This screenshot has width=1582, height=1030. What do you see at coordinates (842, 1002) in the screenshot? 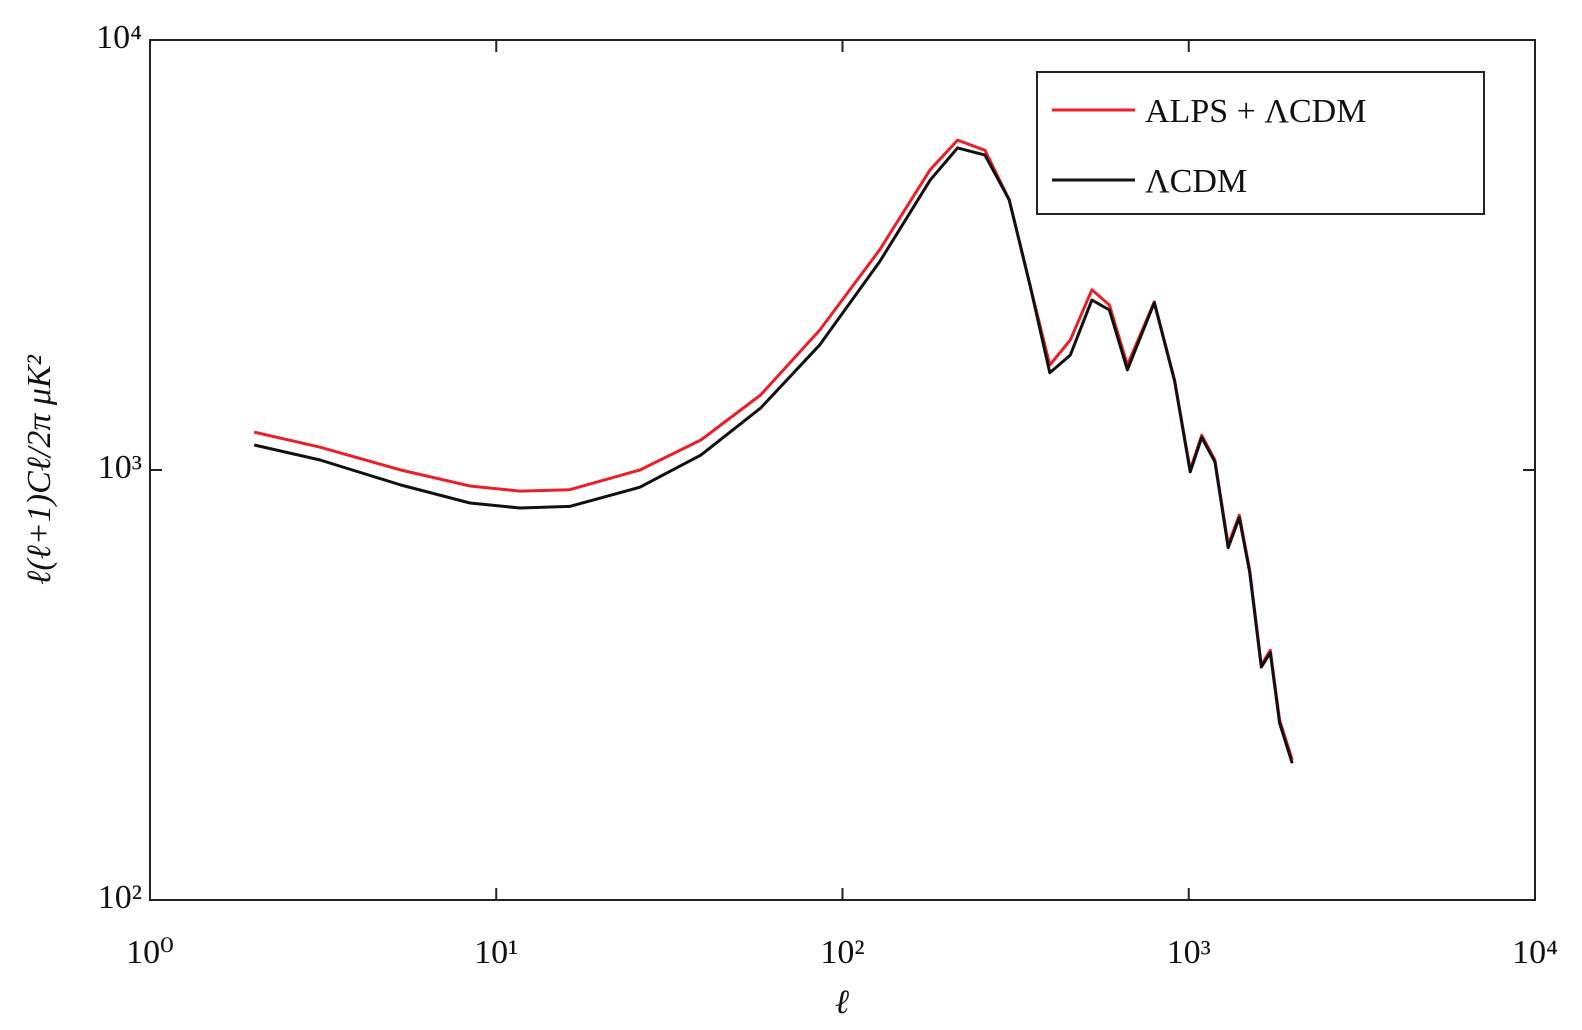
I see `x-axis-label: ℓ` at bounding box center [842, 1002].